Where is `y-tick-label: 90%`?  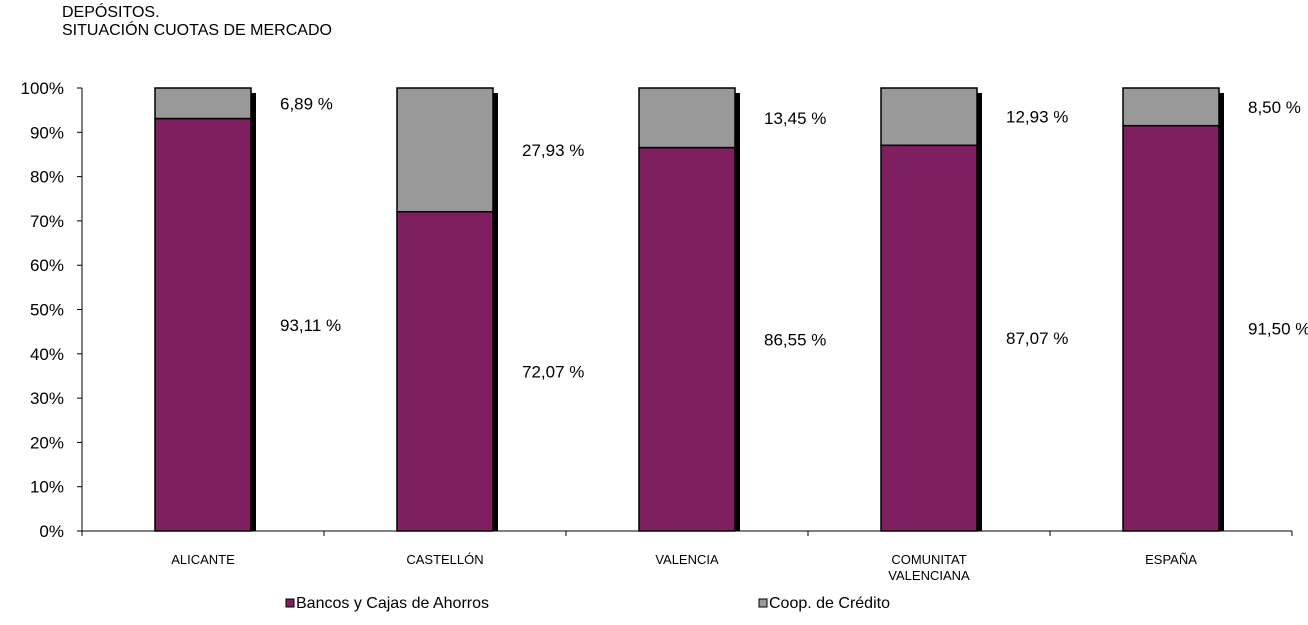 y-tick-label: 90% is located at coordinates (47, 132).